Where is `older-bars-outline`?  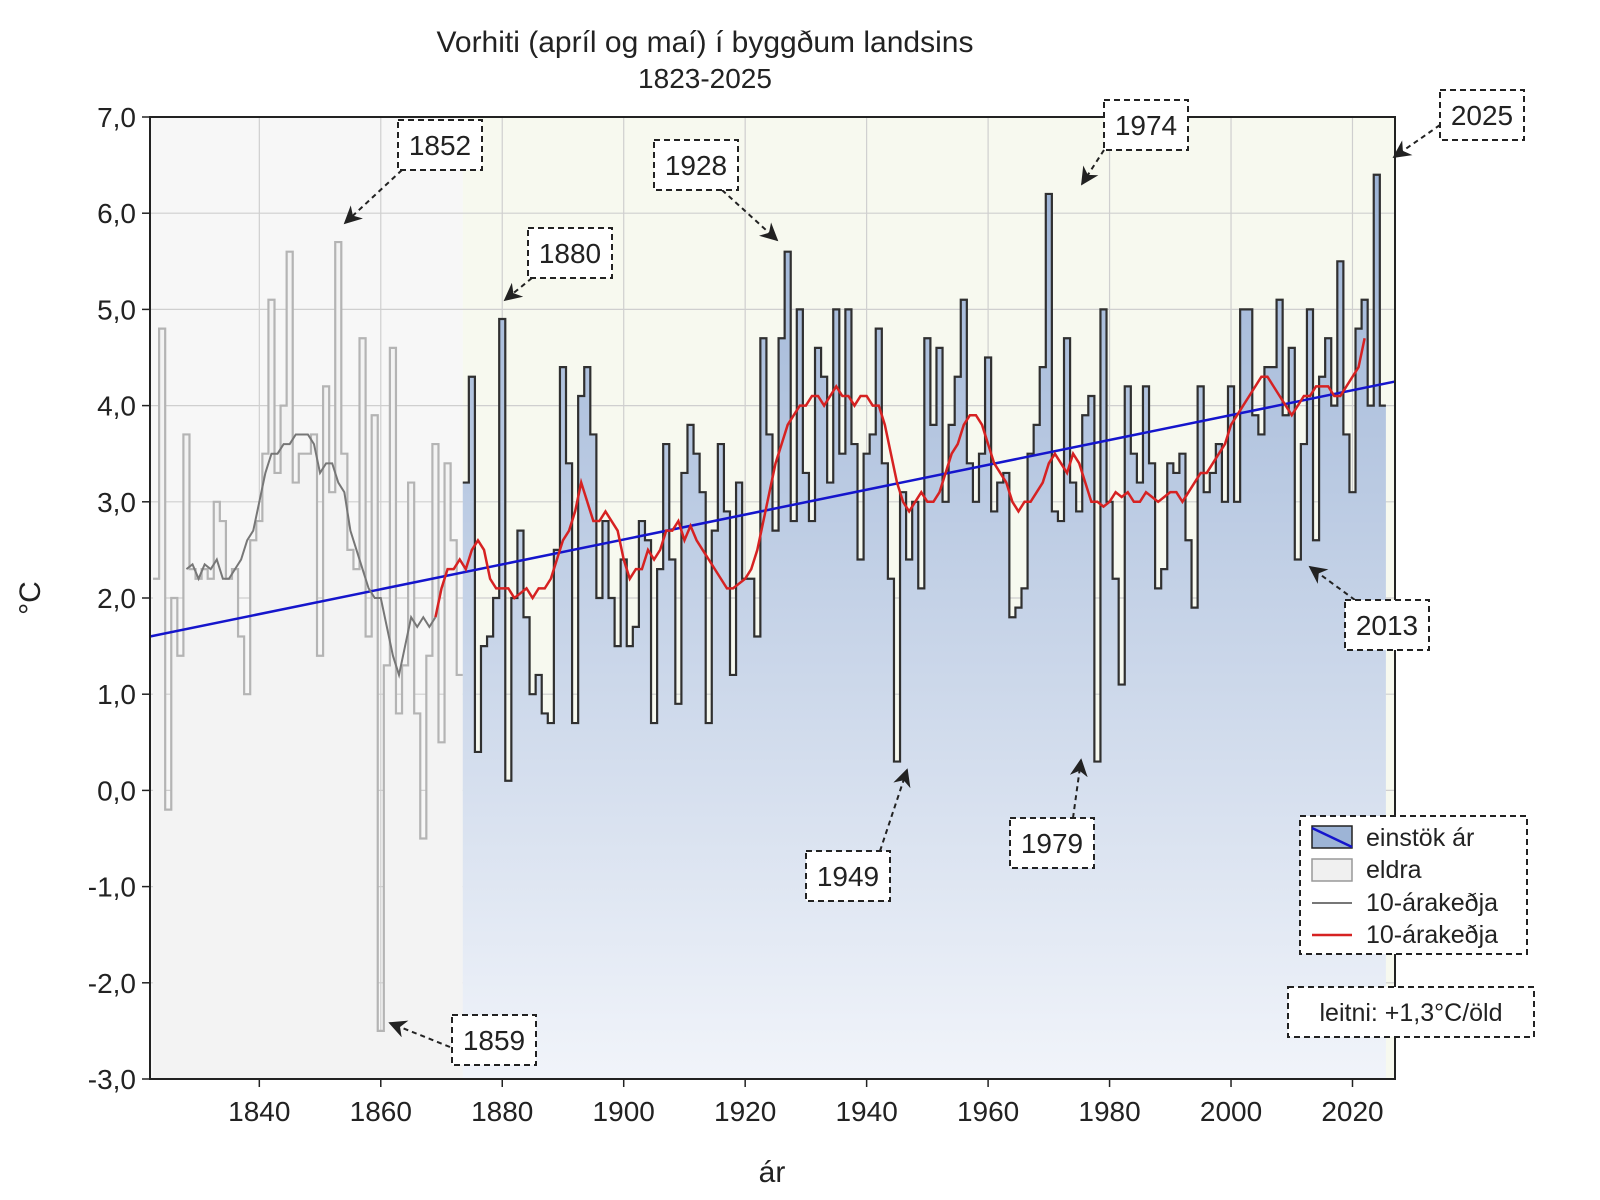
older-bars-outline is located at coordinates (308, 636).